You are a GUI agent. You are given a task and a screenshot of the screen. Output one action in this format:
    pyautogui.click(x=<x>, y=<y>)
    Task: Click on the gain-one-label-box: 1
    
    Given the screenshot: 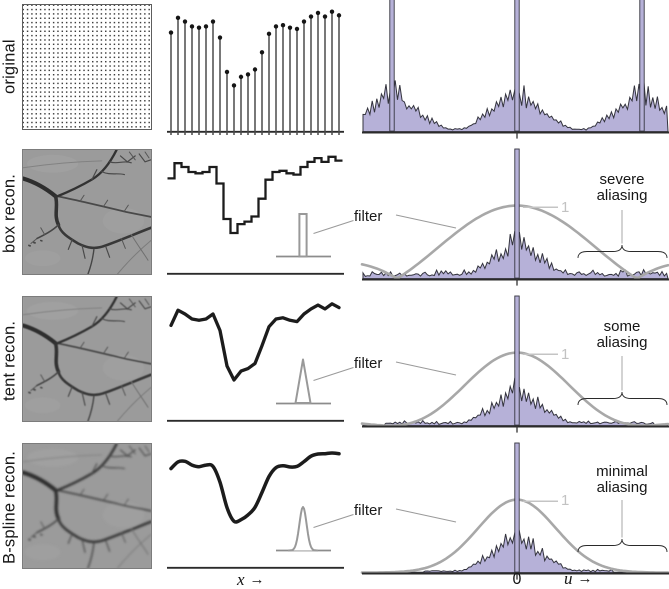 What is the action you would take?
    pyautogui.click(x=565, y=207)
    